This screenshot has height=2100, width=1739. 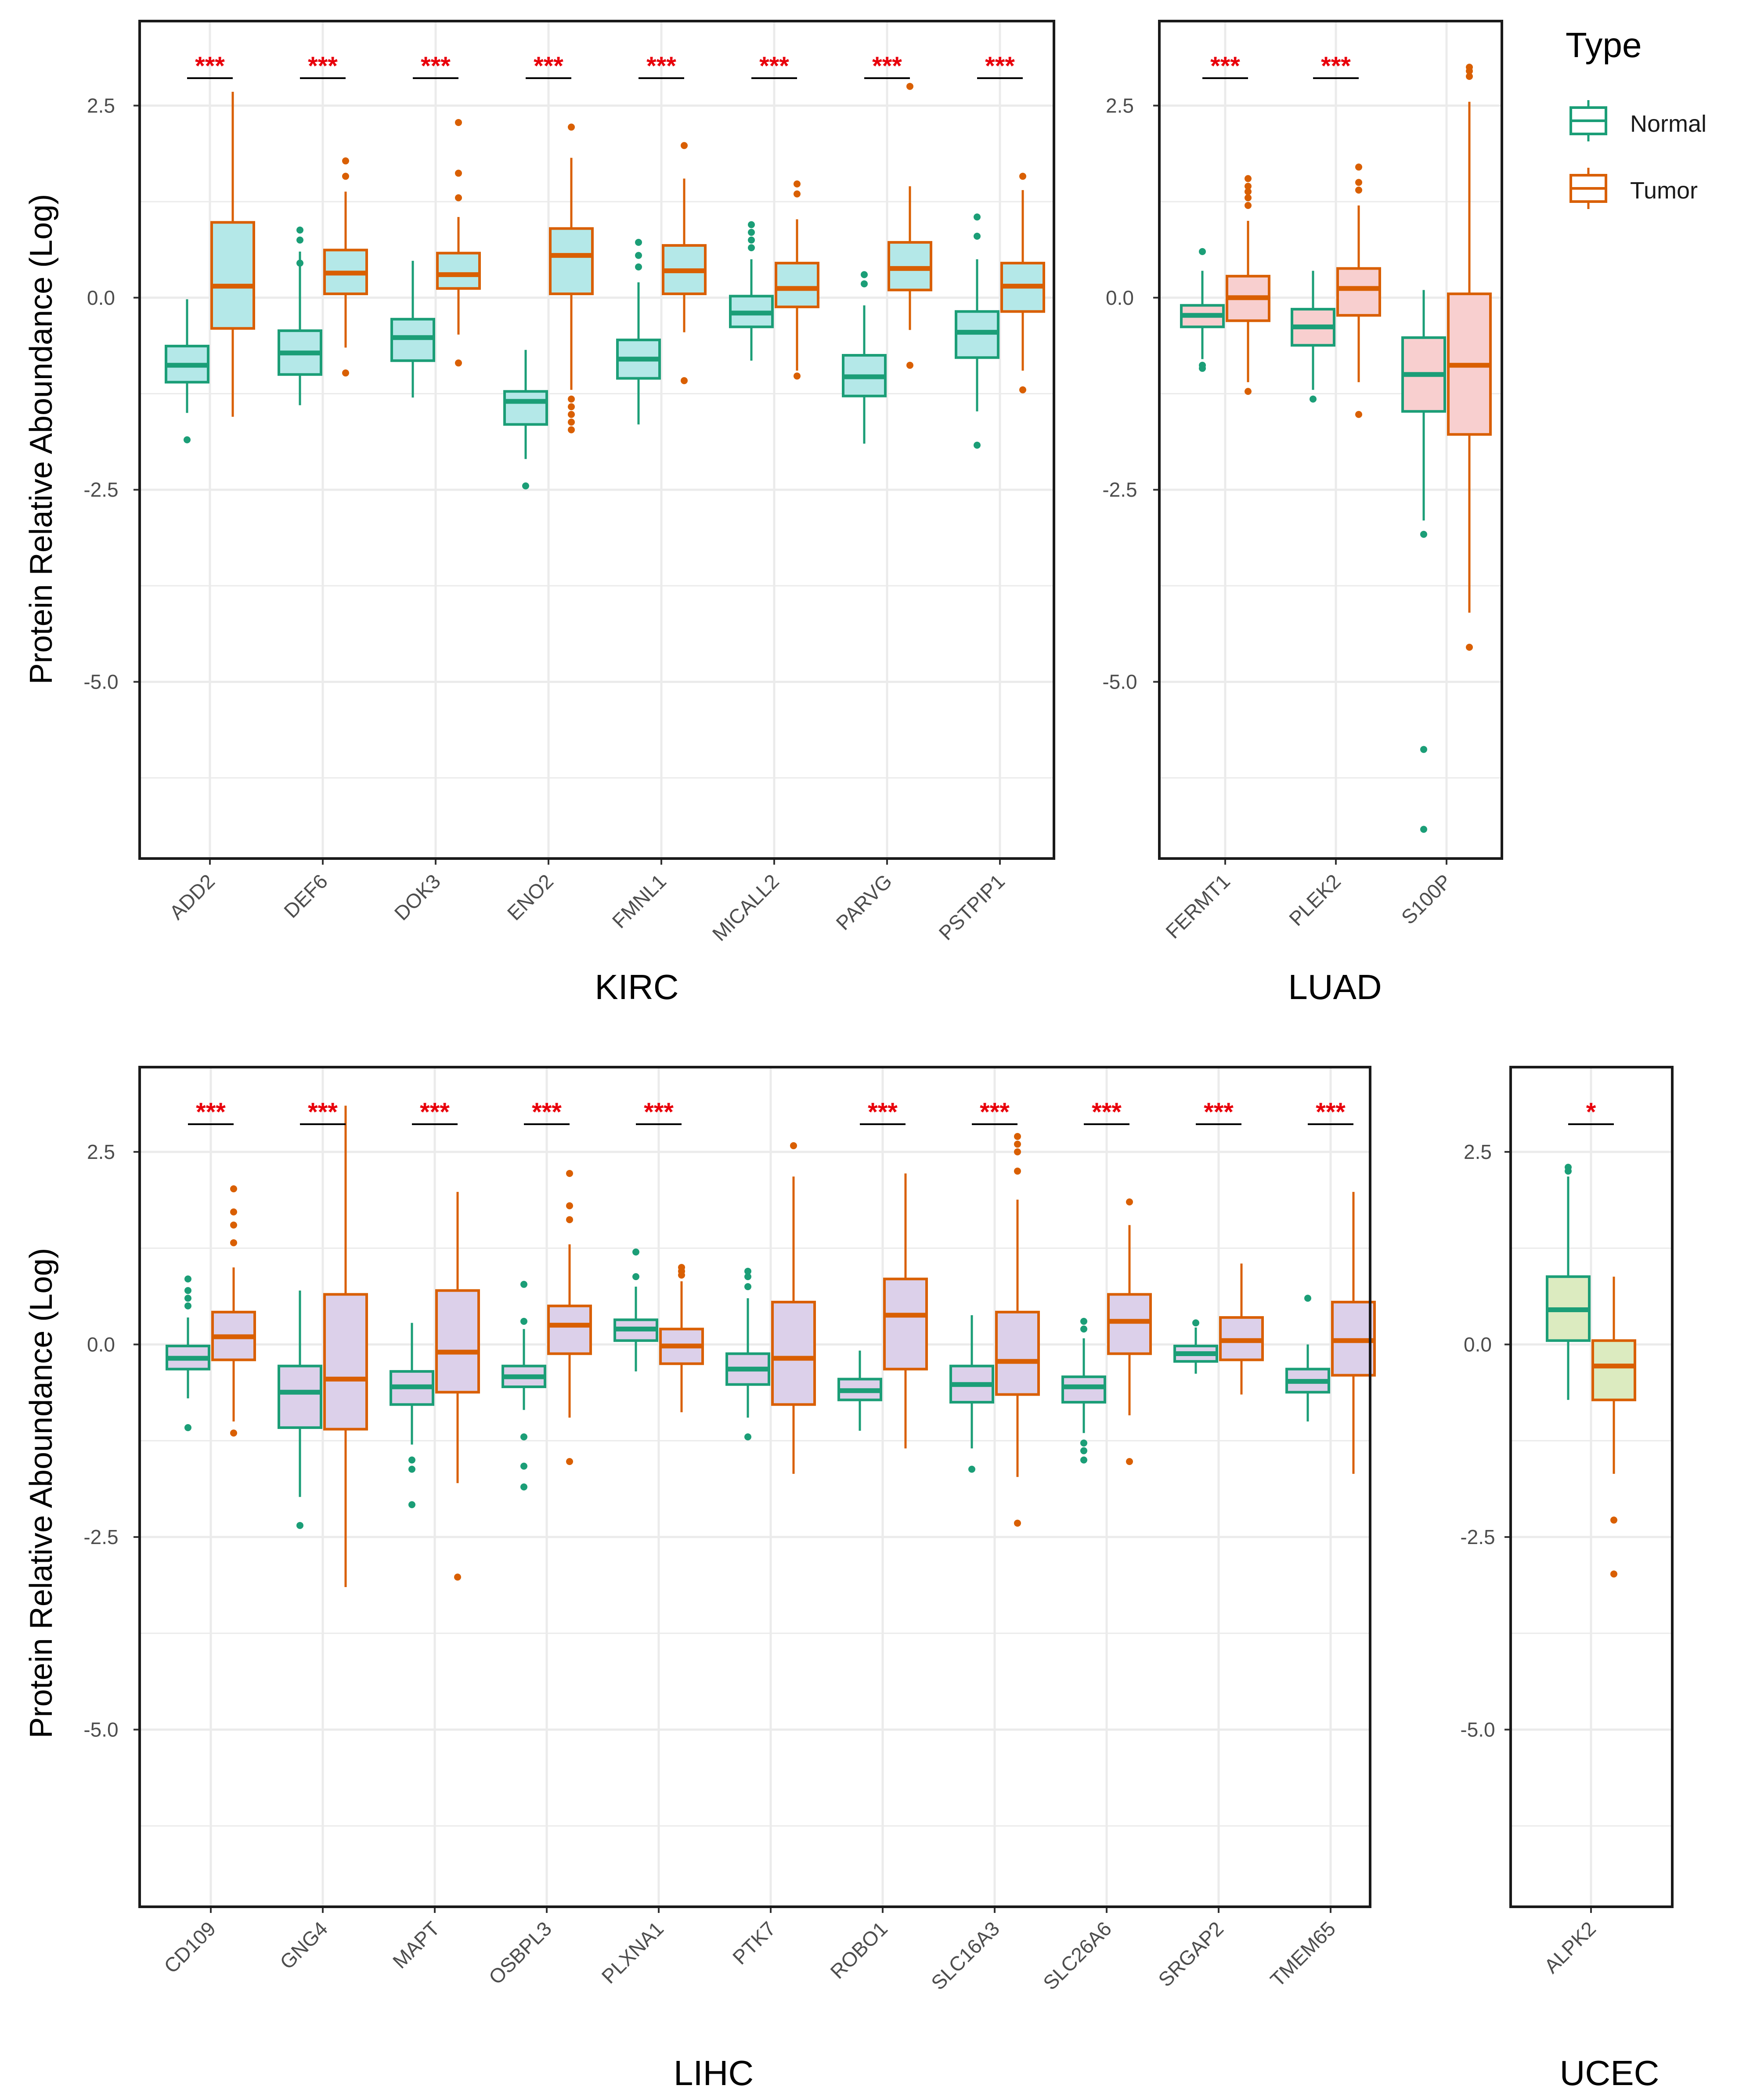 What do you see at coordinates (1333, 475) in the screenshot?
I see `gene-plek2: *** PLEK2` at bounding box center [1333, 475].